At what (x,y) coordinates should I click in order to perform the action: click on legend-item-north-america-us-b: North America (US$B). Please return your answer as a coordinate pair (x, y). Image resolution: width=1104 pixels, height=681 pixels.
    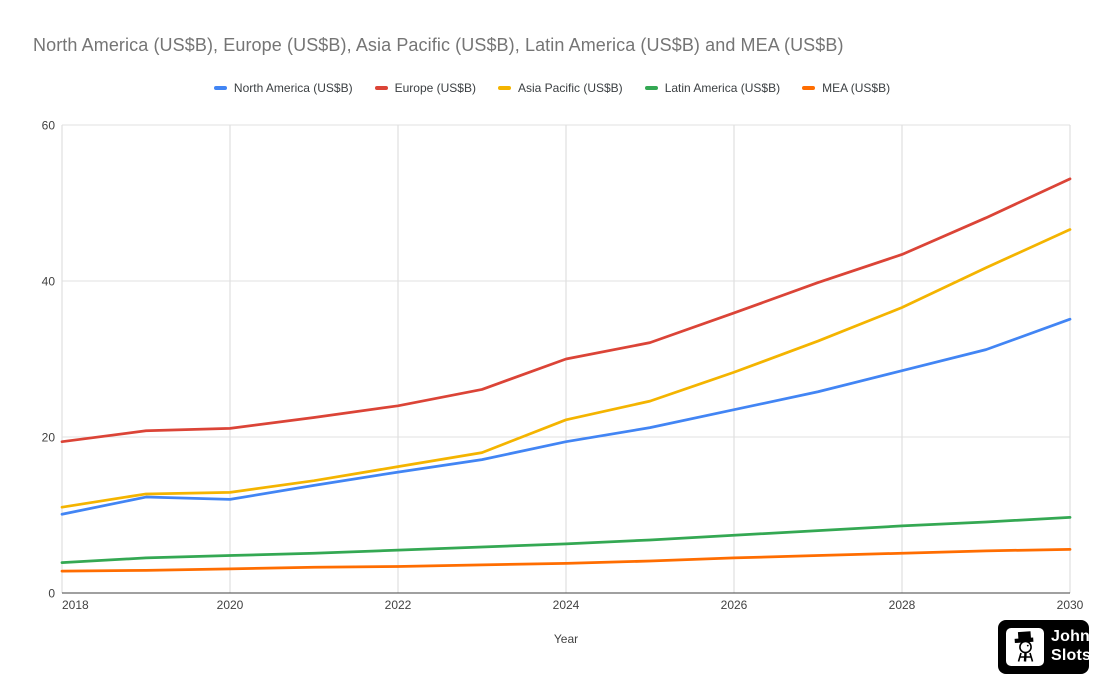
    Looking at the image, I should click on (283, 88).